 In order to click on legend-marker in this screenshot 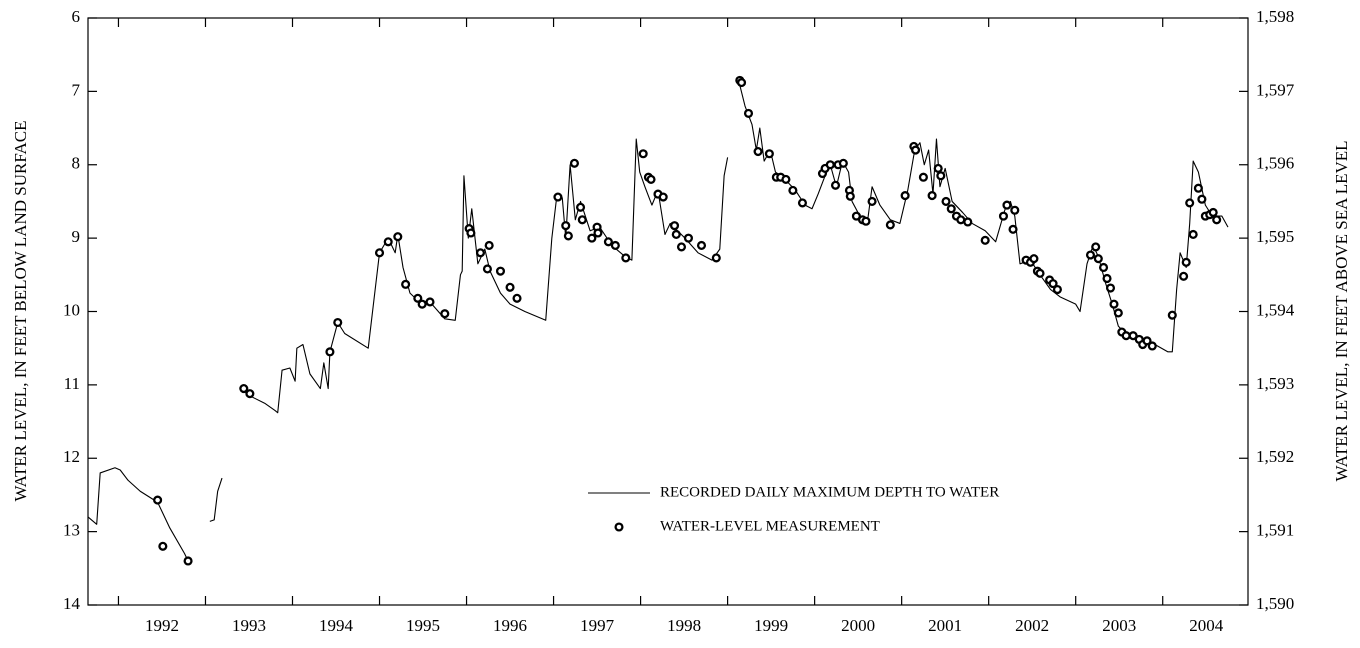, I will do `click(619, 527)`.